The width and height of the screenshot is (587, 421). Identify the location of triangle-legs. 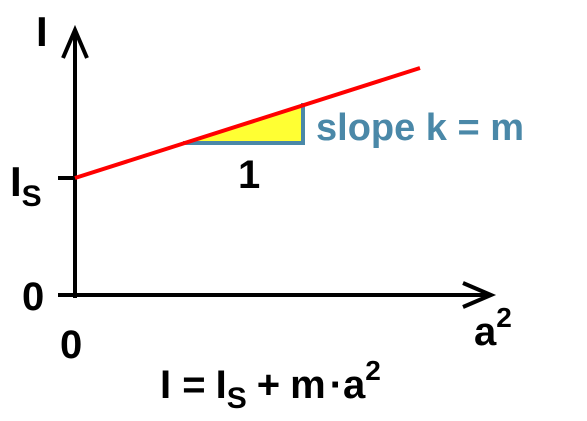
(244, 124).